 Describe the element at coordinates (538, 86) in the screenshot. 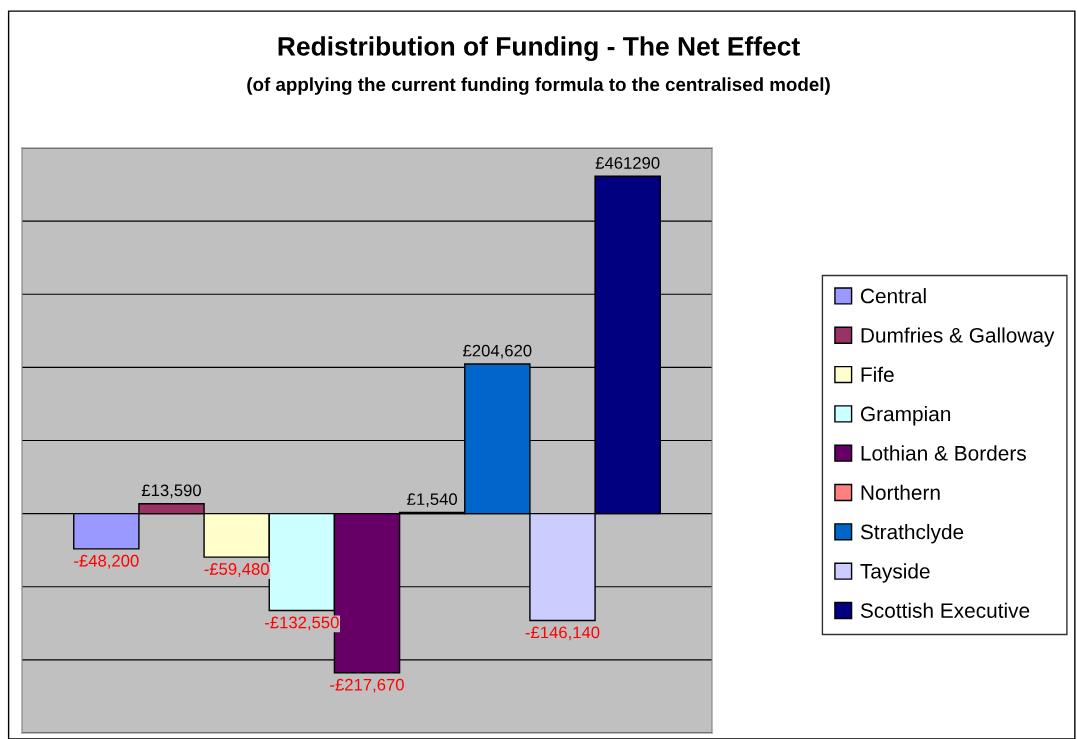

I see `chart-subtitle: (of applying the current funding formula to the centralised model)` at that location.